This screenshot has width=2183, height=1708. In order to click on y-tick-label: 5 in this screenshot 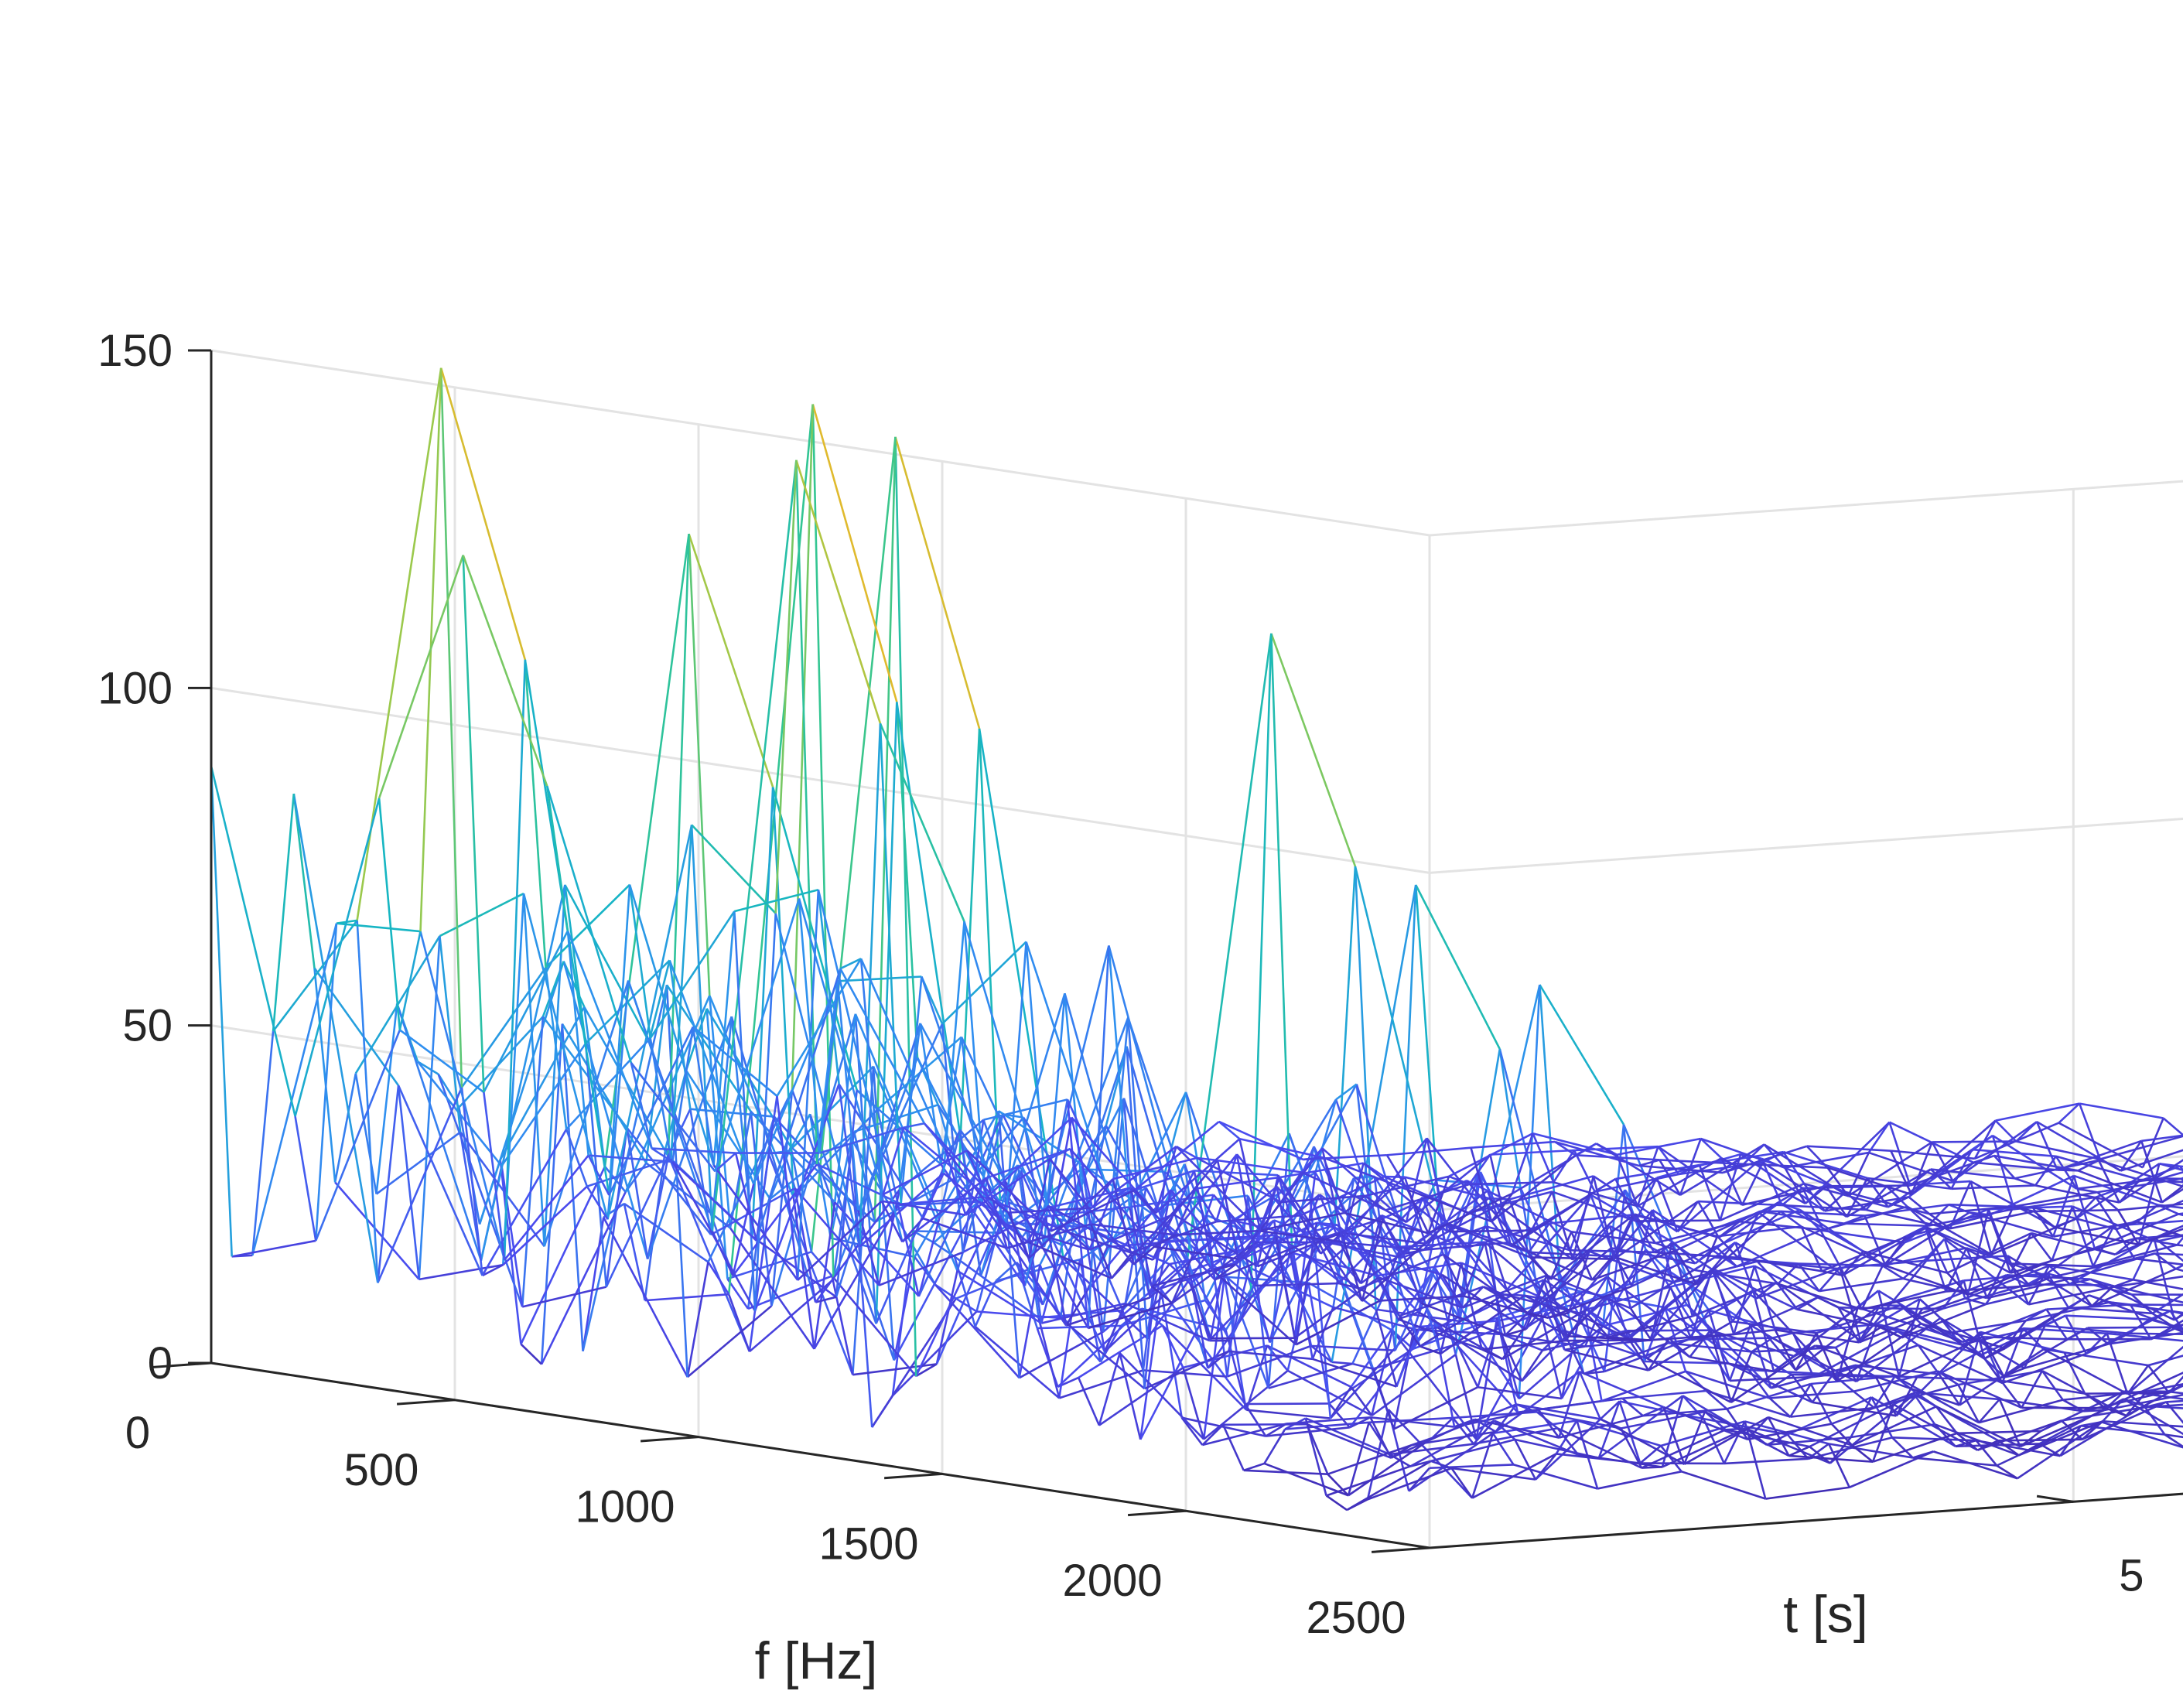, I will do `click(2132, 1575)`.